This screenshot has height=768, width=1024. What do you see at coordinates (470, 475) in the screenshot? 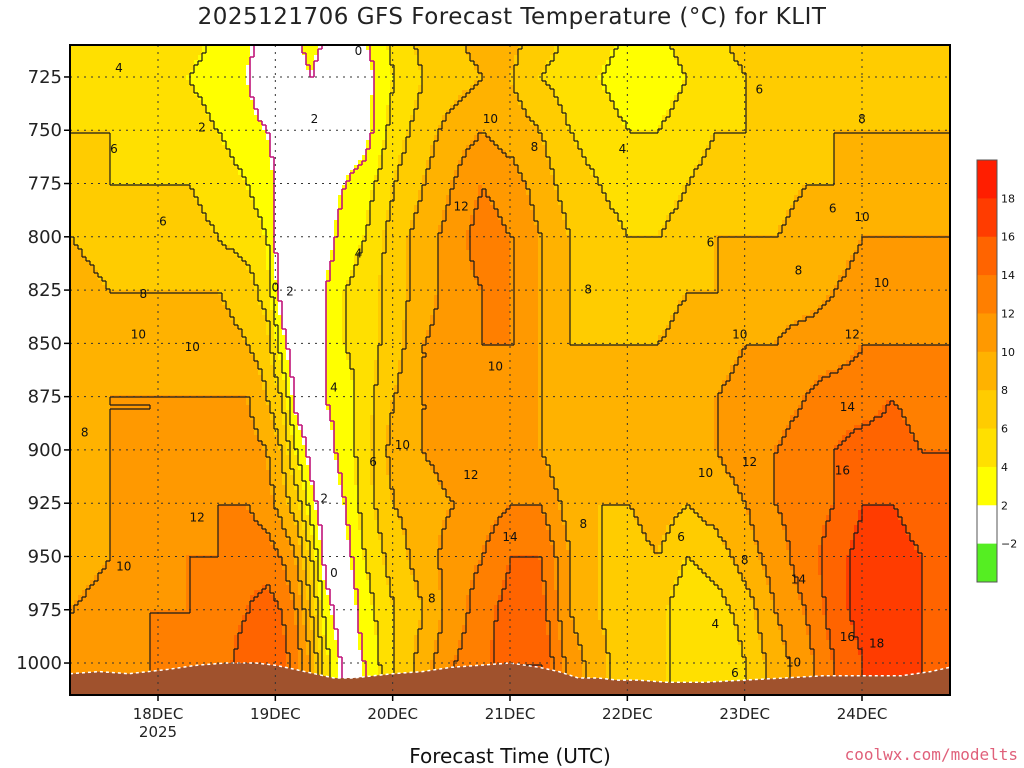
I see `contour-label-25: 12` at bounding box center [470, 475].